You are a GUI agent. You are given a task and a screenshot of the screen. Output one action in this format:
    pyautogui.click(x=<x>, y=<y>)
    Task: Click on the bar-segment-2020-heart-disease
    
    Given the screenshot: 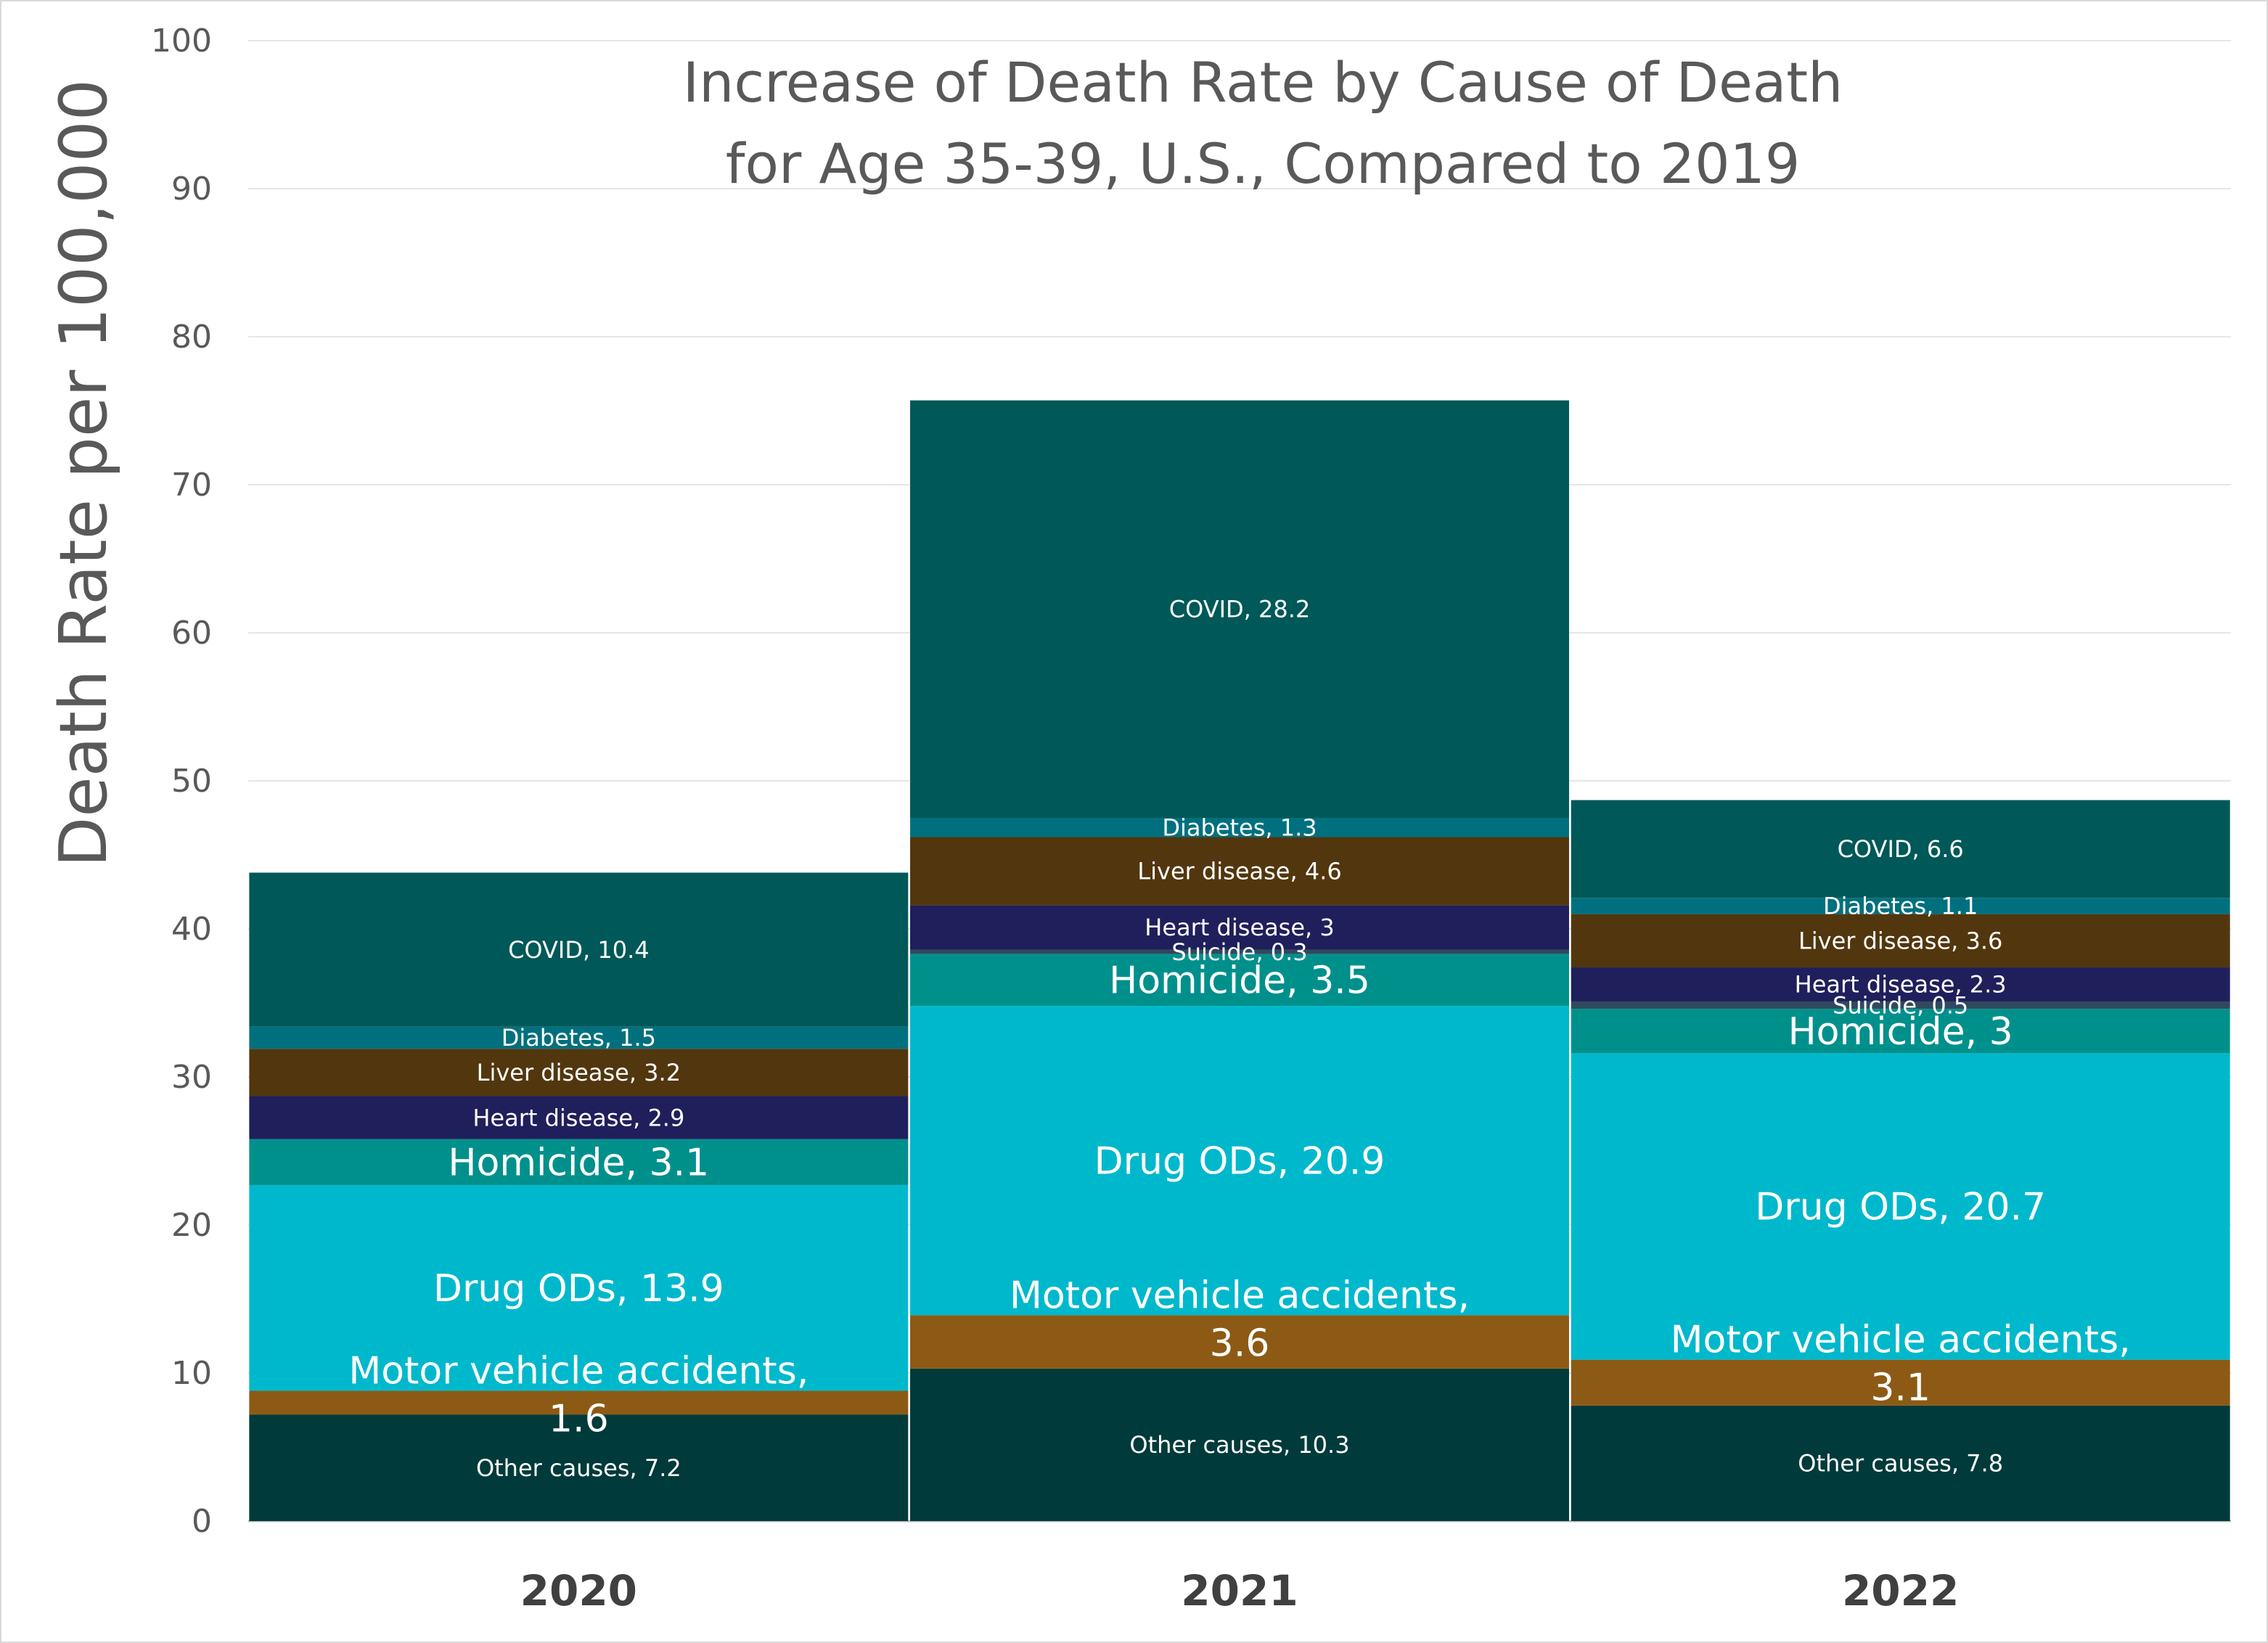 What is the action you would take?
    pyautogui.click(x=579, y=1118)
    